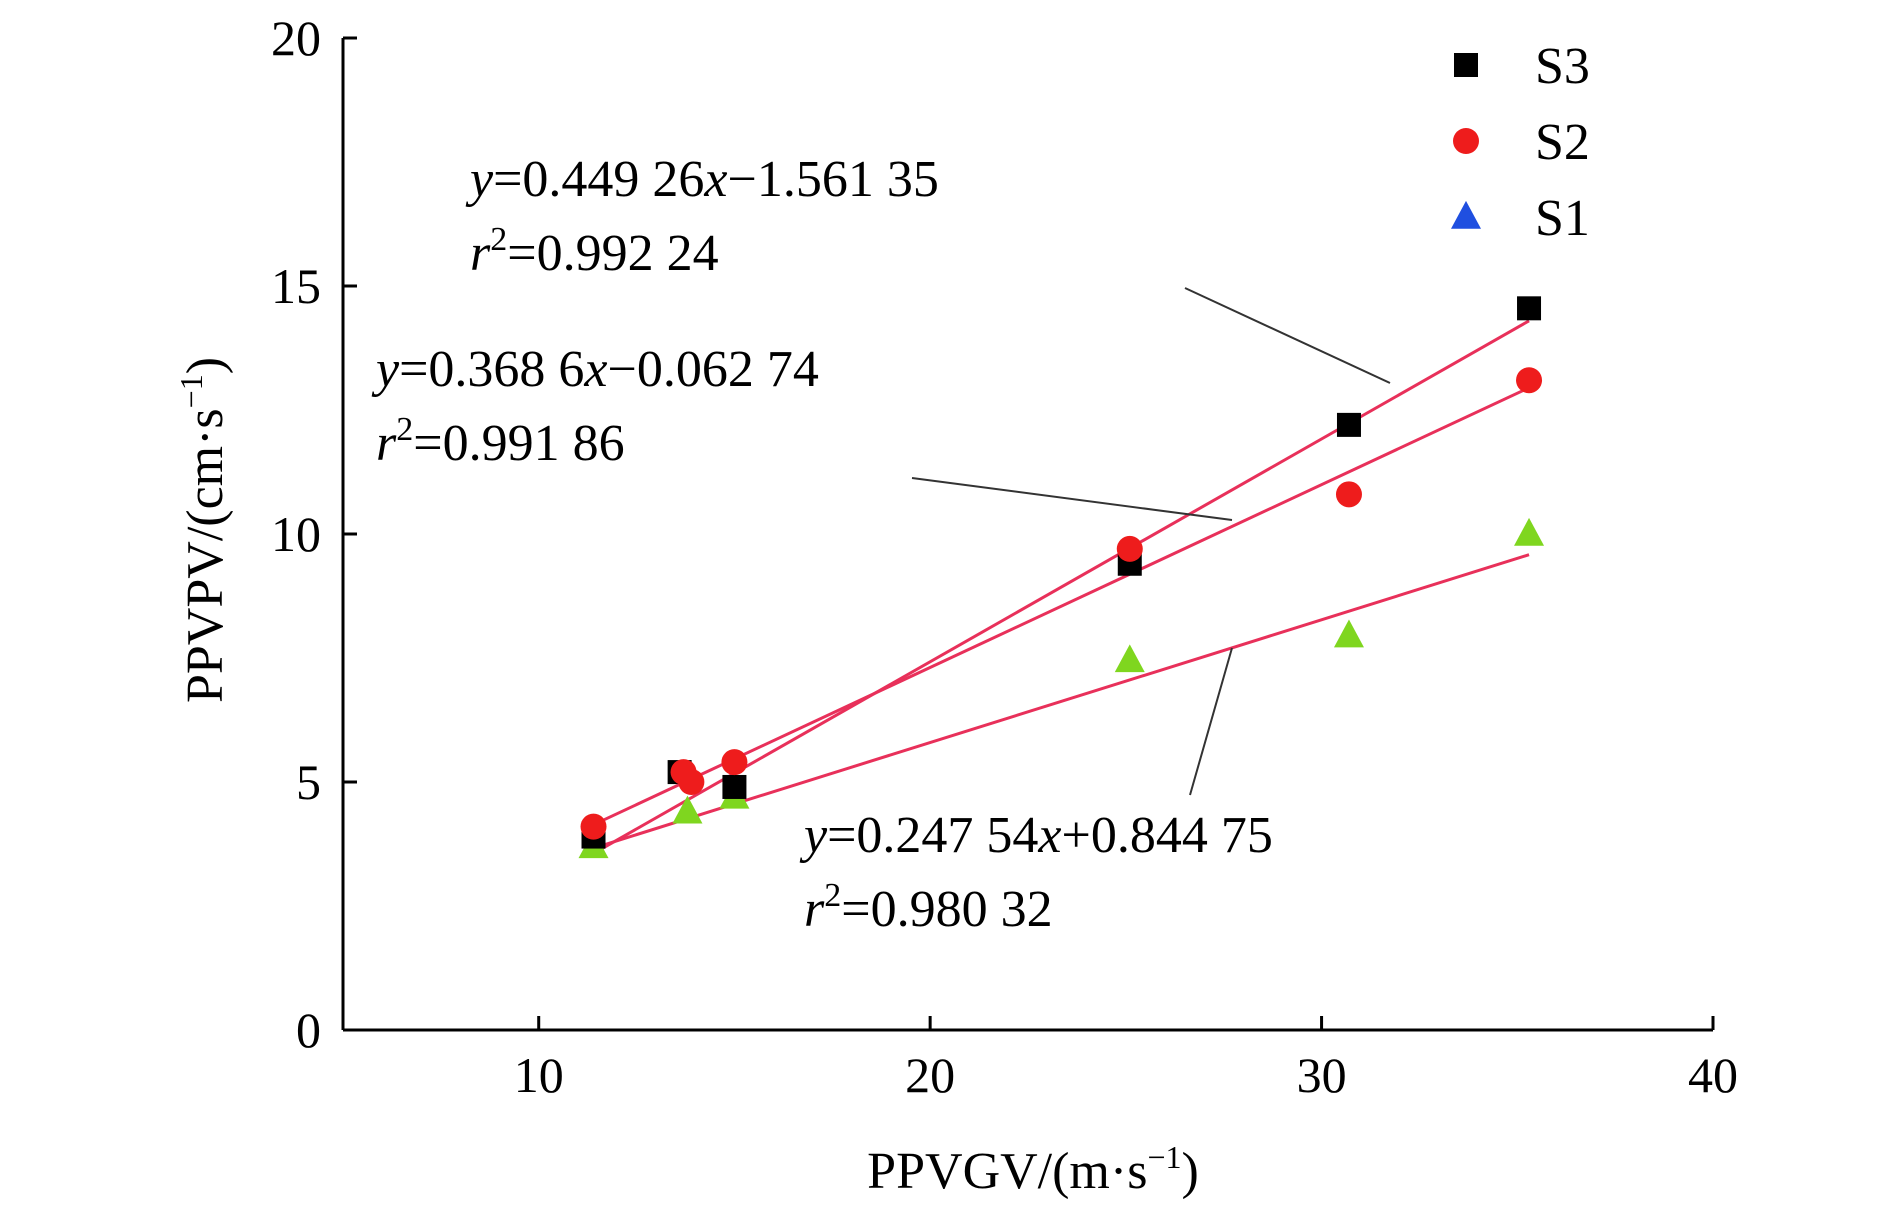 The image size is (1890, 1206). Describe the element at coordinates (500, 441) in the screenshot. I see `r2-s2: r2=0.991 86` at that location.